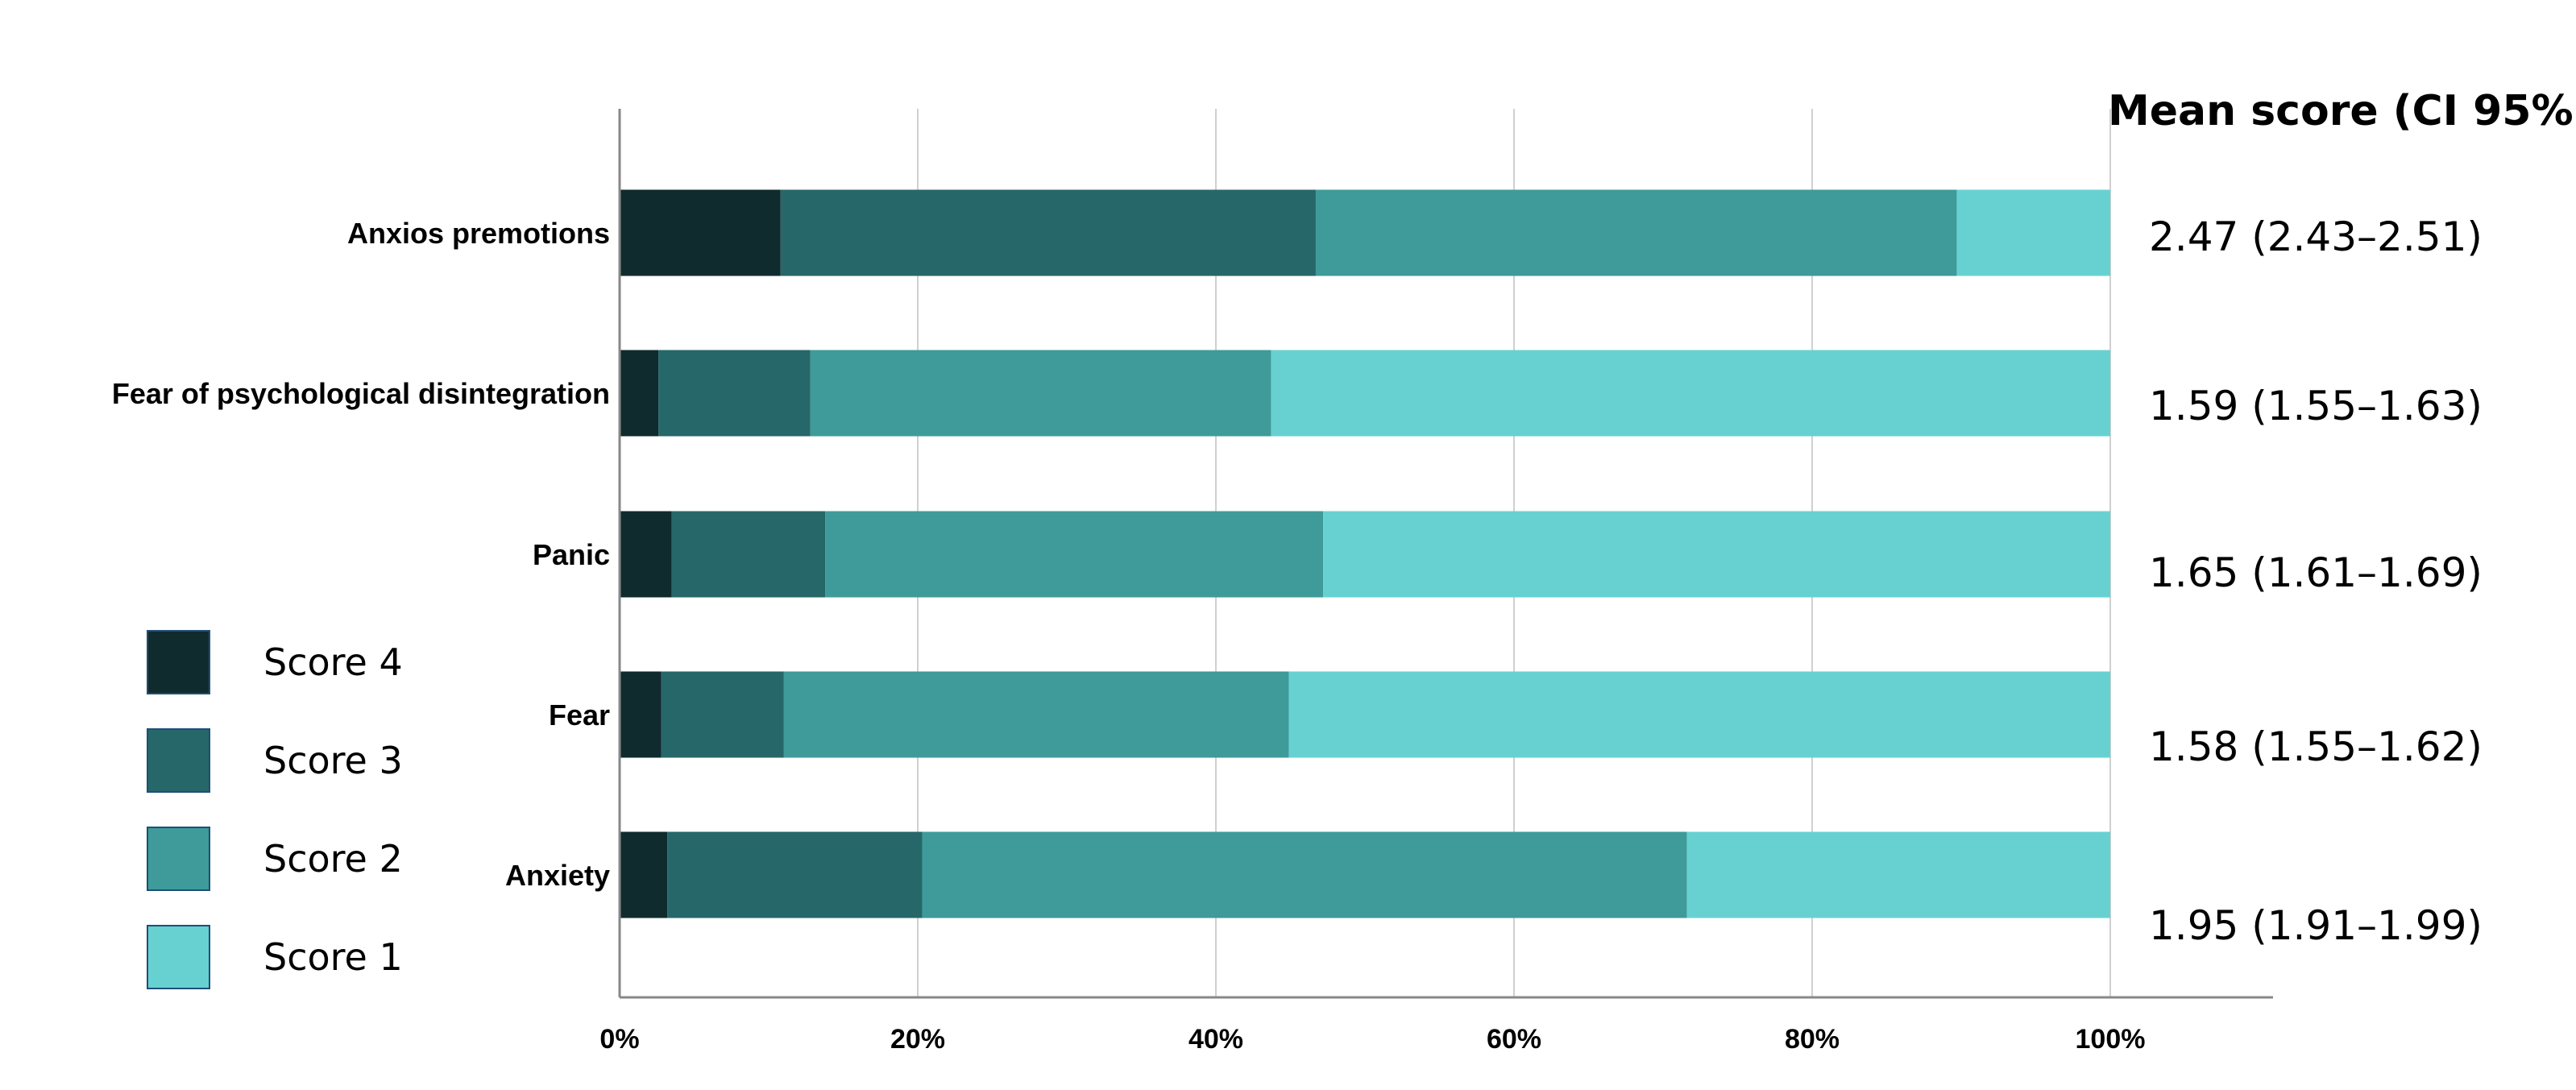 The height and width of the screenshot is (1090, 2576). What do you see at coordinates (579, 715) in the screenshot?
I see `category-label: Fear` at bounding box center [579, 715].